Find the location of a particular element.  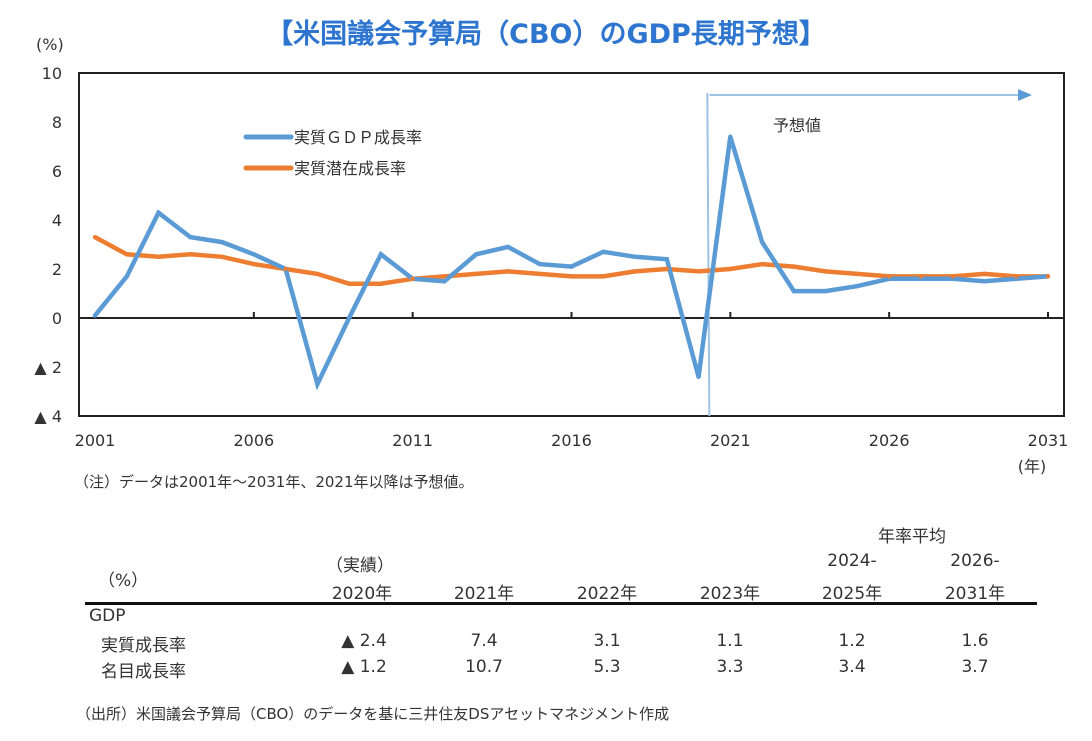

table-cell: 1.2 is located at coordinates (852, 641).